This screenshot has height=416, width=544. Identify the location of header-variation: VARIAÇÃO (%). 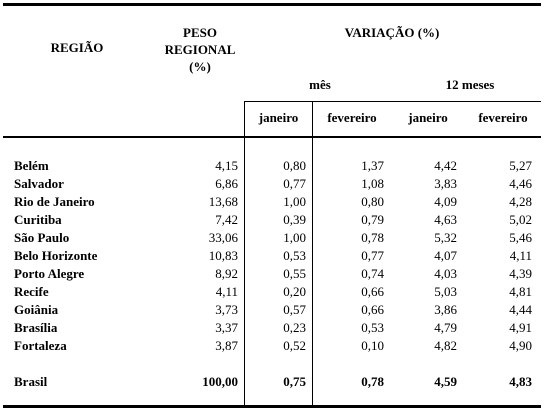
(392, 32).